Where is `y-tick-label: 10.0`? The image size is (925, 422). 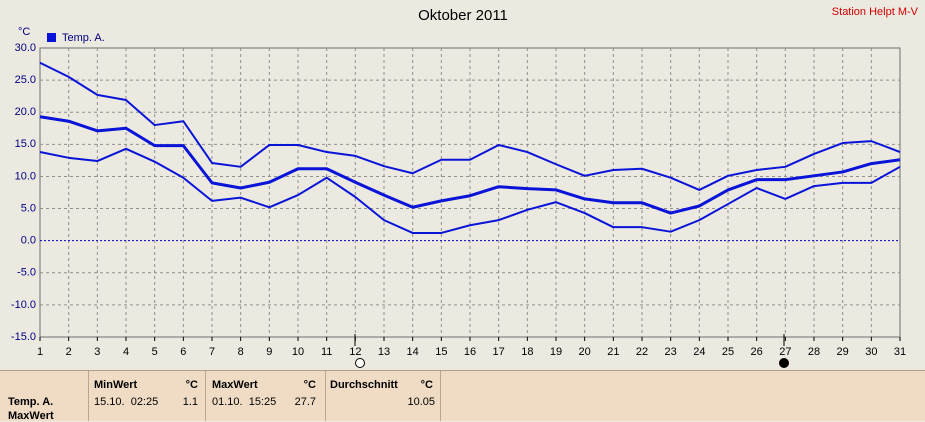
y-tick-label: 10.0 is located at coordinates (25, 176).